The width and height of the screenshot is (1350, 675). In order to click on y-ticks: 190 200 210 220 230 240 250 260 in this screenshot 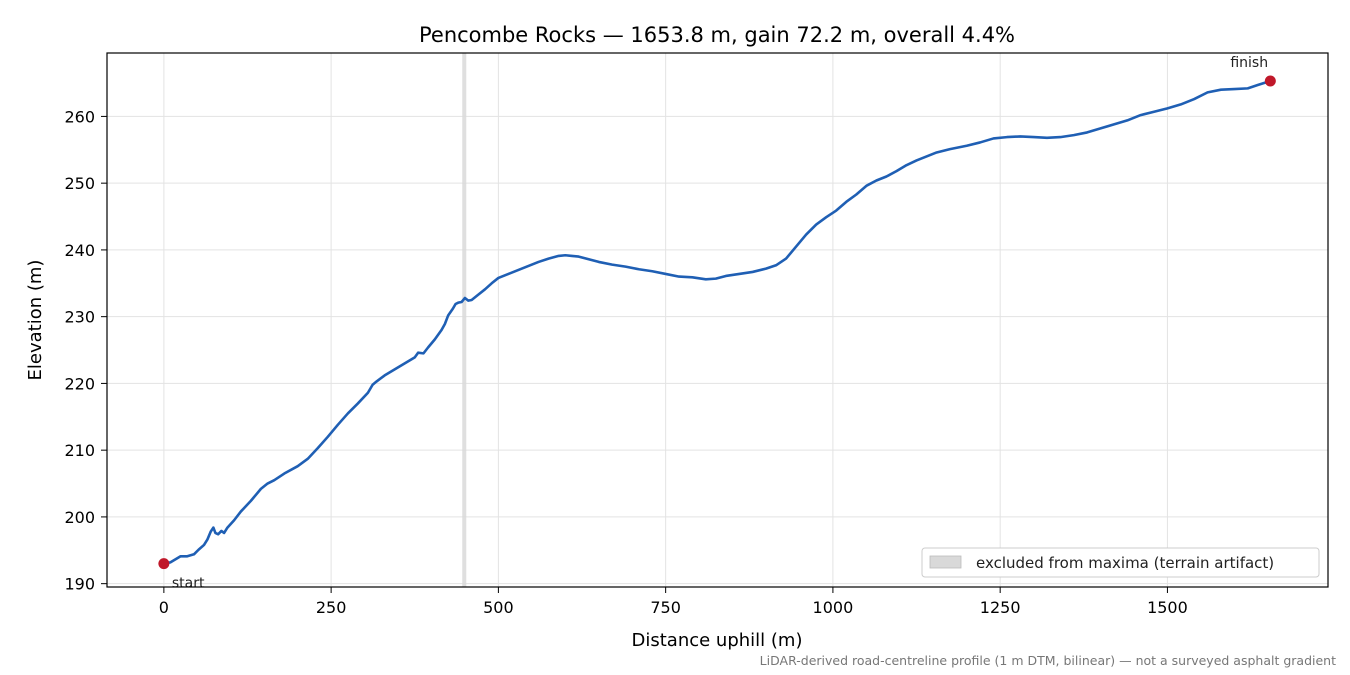, I will do `click(85, 350)`.